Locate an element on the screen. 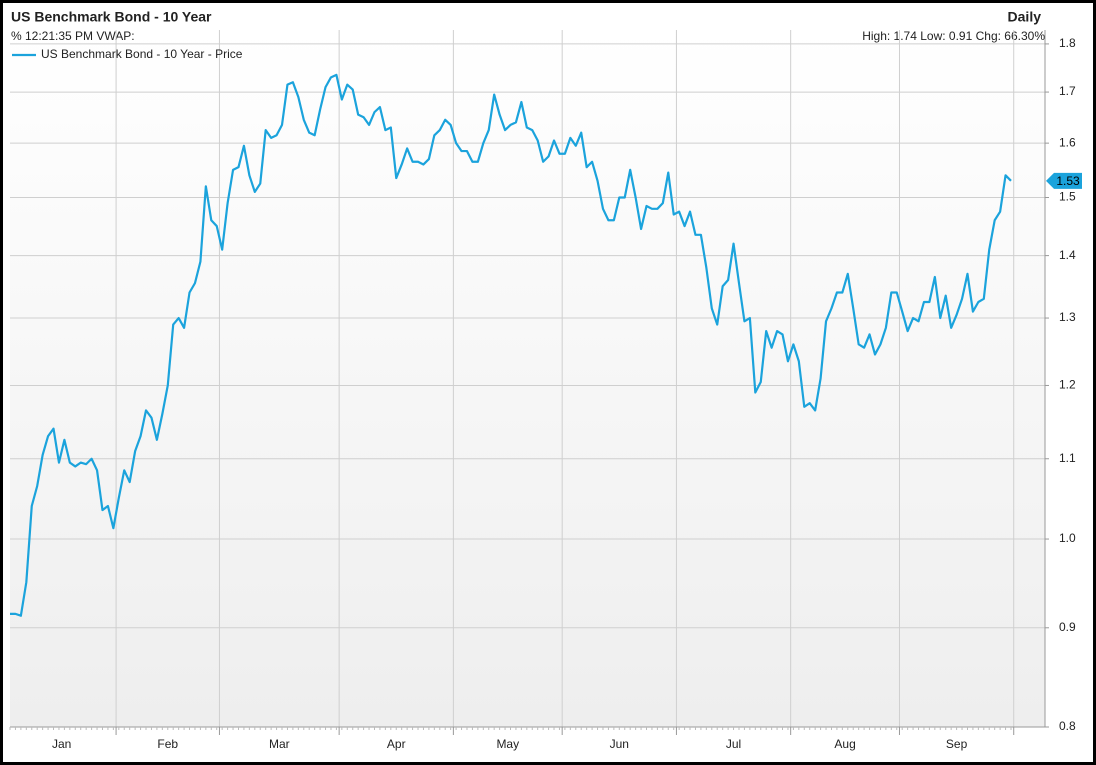  chart-title: US Benchmark Bond - 10 Year is located at coordinates (111, 17).